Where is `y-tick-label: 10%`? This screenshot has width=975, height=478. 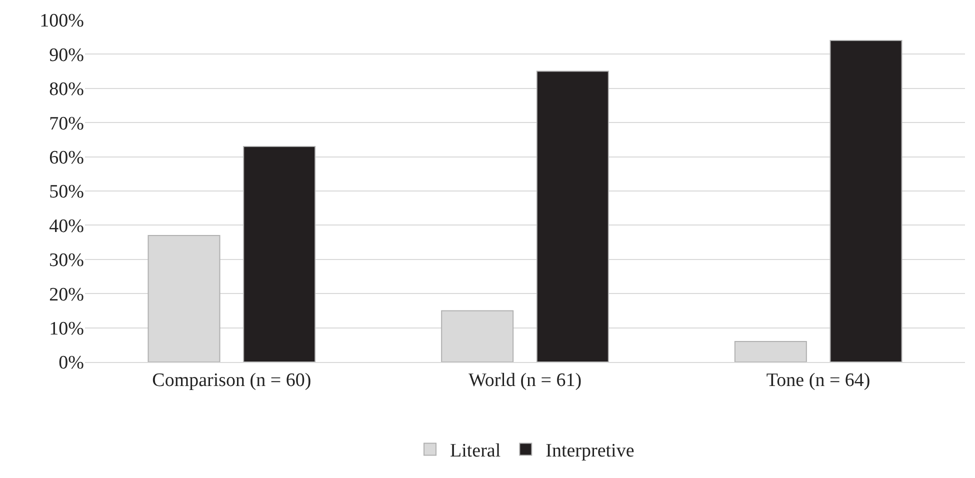
y-tick-label: 10% is located at coordinates (66, 329).